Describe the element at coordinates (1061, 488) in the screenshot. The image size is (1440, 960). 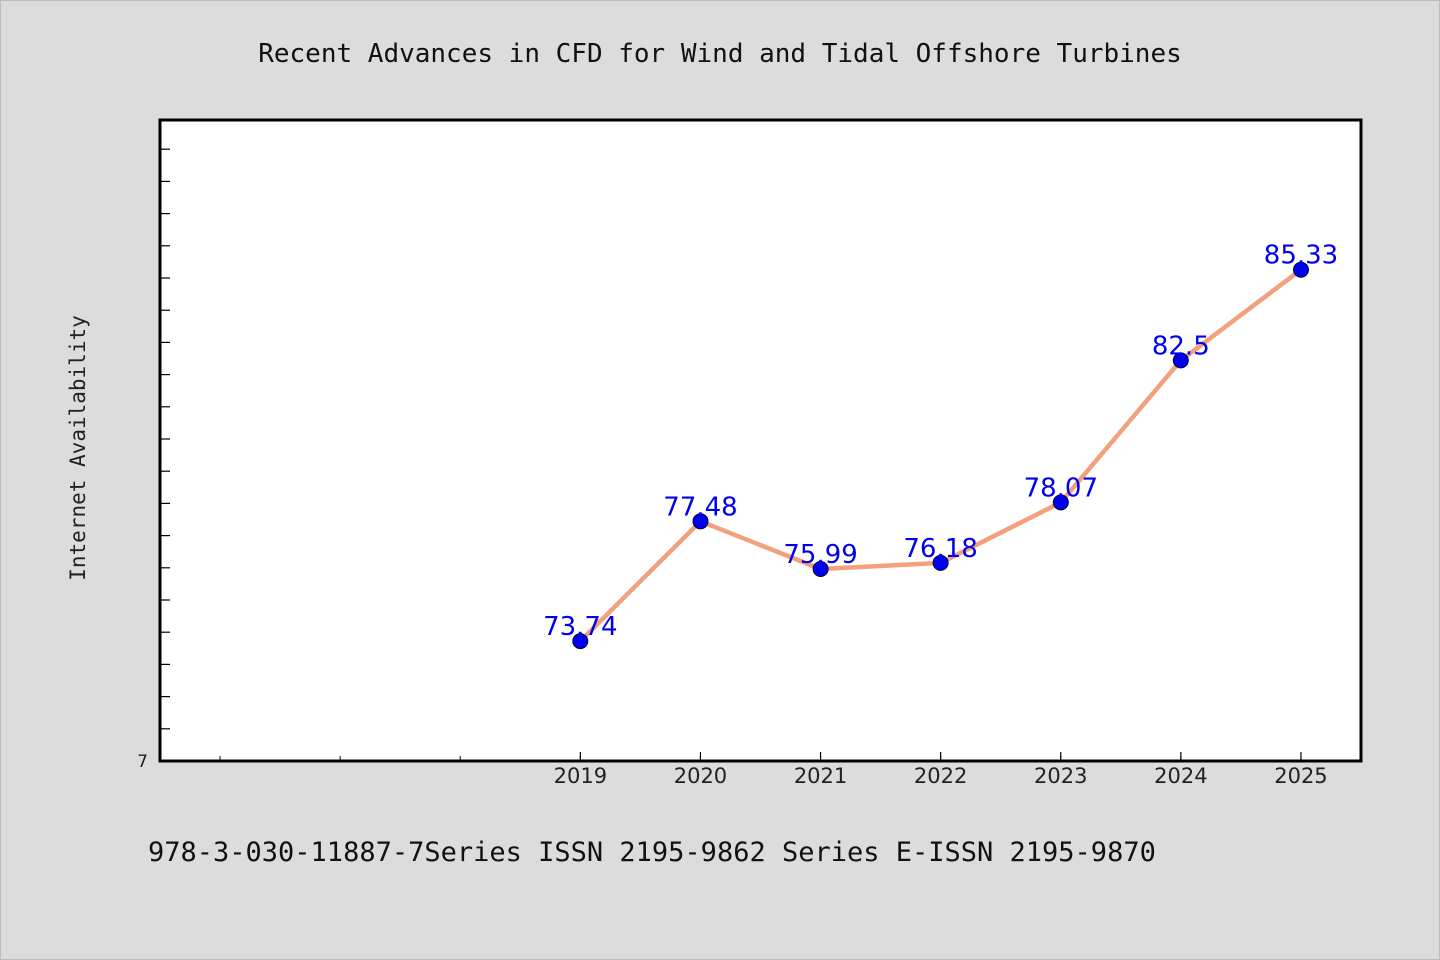
I see `value-label-2023: 78.07` at that location.